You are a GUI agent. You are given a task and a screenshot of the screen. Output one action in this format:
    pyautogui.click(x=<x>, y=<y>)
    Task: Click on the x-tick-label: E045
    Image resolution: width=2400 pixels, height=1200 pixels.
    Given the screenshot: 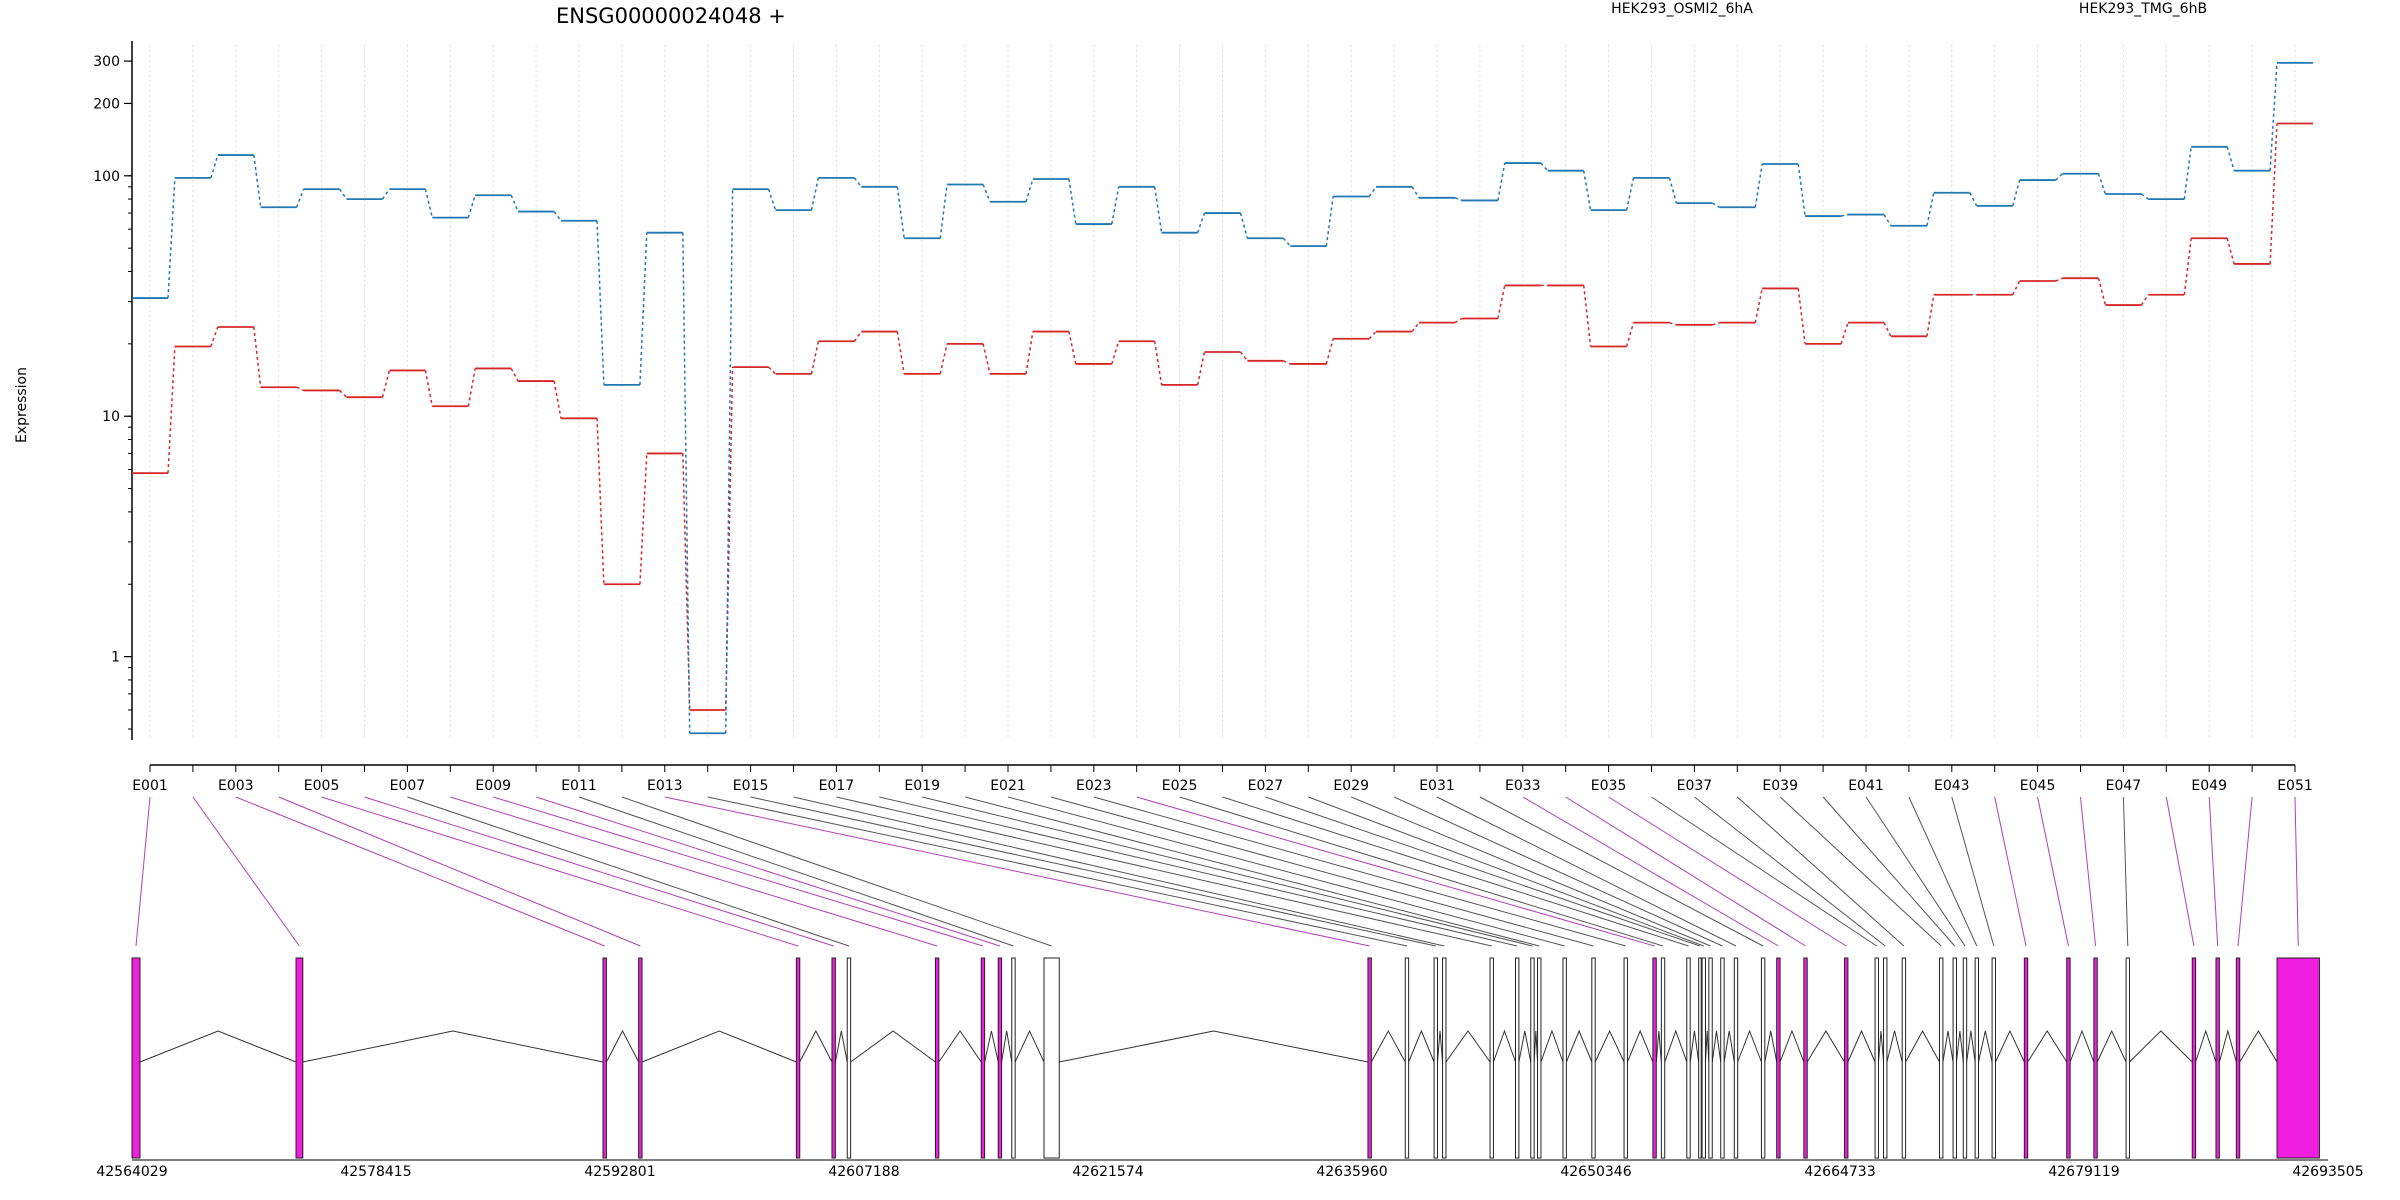 What is the action you would take?
    pyautogui.click(x=2038, y=786)
    